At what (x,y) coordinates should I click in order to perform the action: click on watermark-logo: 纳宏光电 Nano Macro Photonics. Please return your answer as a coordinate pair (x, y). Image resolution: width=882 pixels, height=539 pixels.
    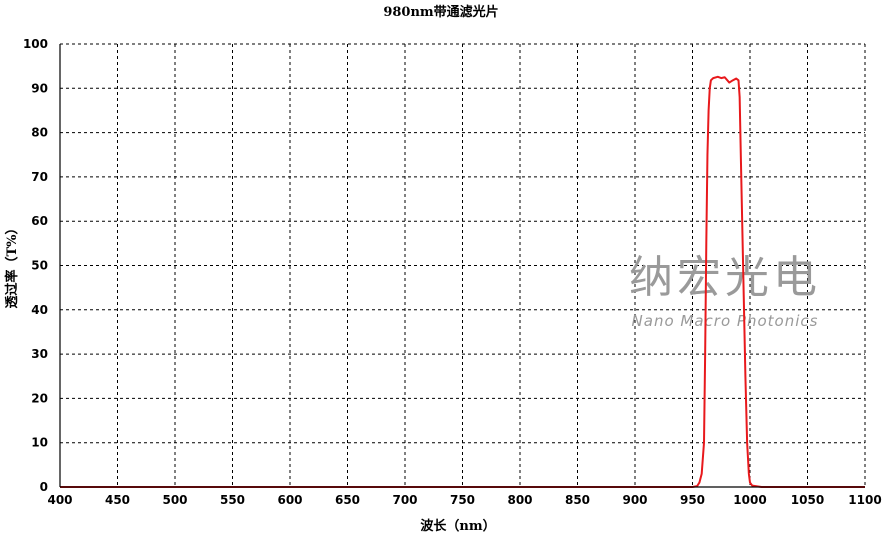
    Looking at the image, I should click on (725, 291).